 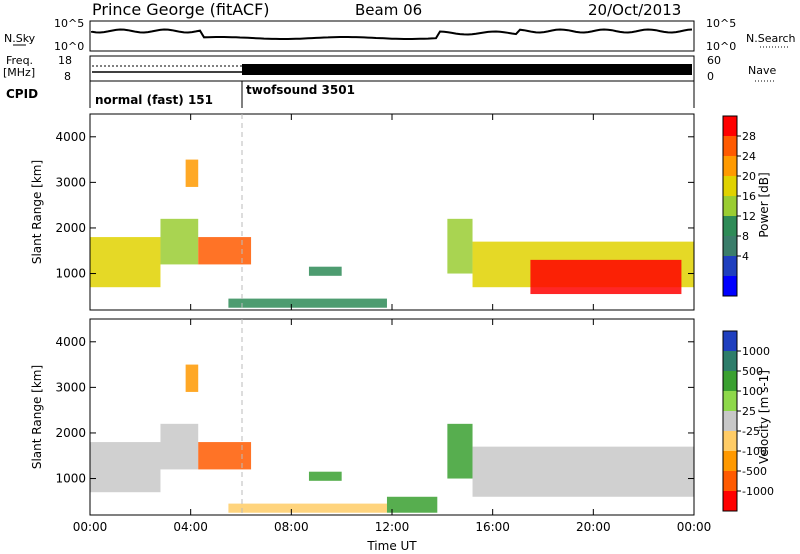 I want to click on colorbar-tick-label-0-5: 8, so click(x=745, y=236).